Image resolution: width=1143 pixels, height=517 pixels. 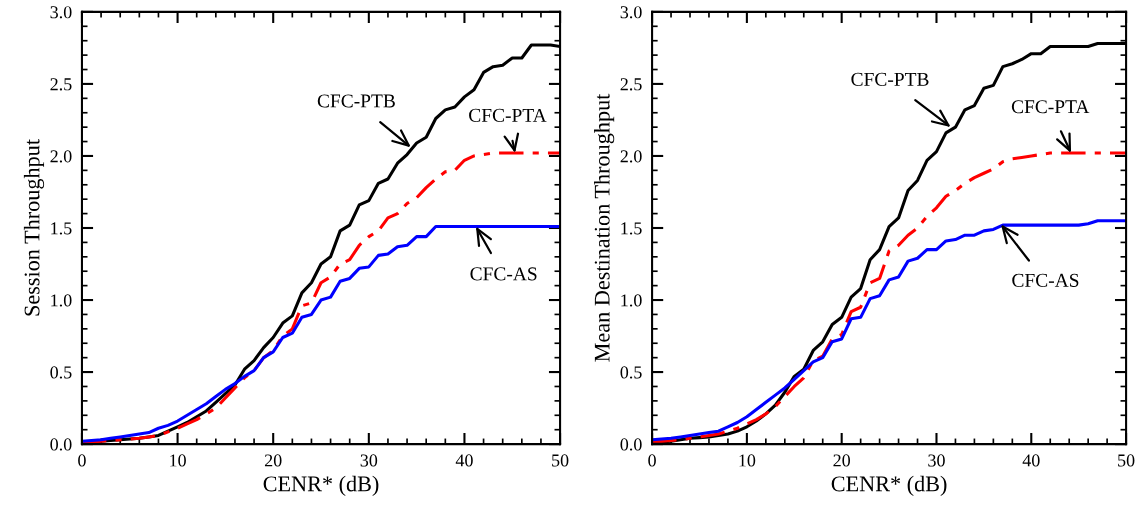 I want to click on y-axis-title: Session Throughput, so click(x=34, y=227).